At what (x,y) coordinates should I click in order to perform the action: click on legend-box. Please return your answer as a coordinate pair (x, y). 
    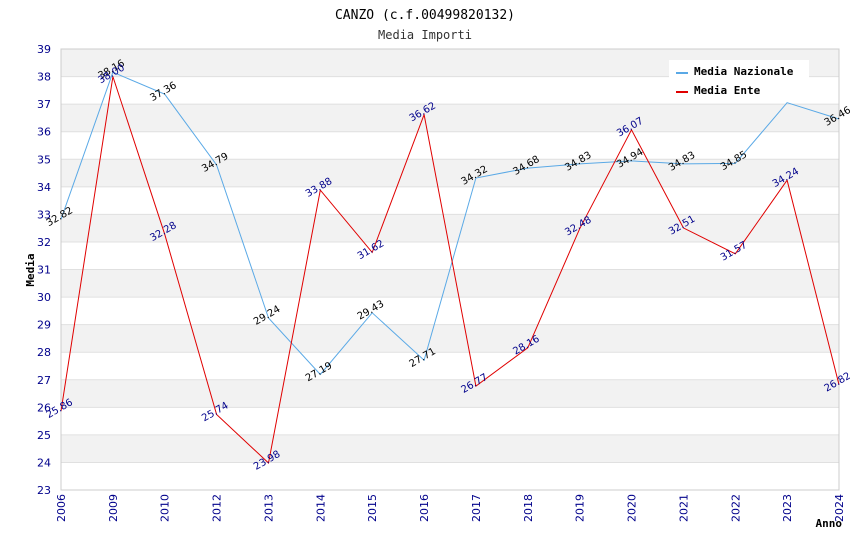
    Looking at the image, I should click on (739, 81).